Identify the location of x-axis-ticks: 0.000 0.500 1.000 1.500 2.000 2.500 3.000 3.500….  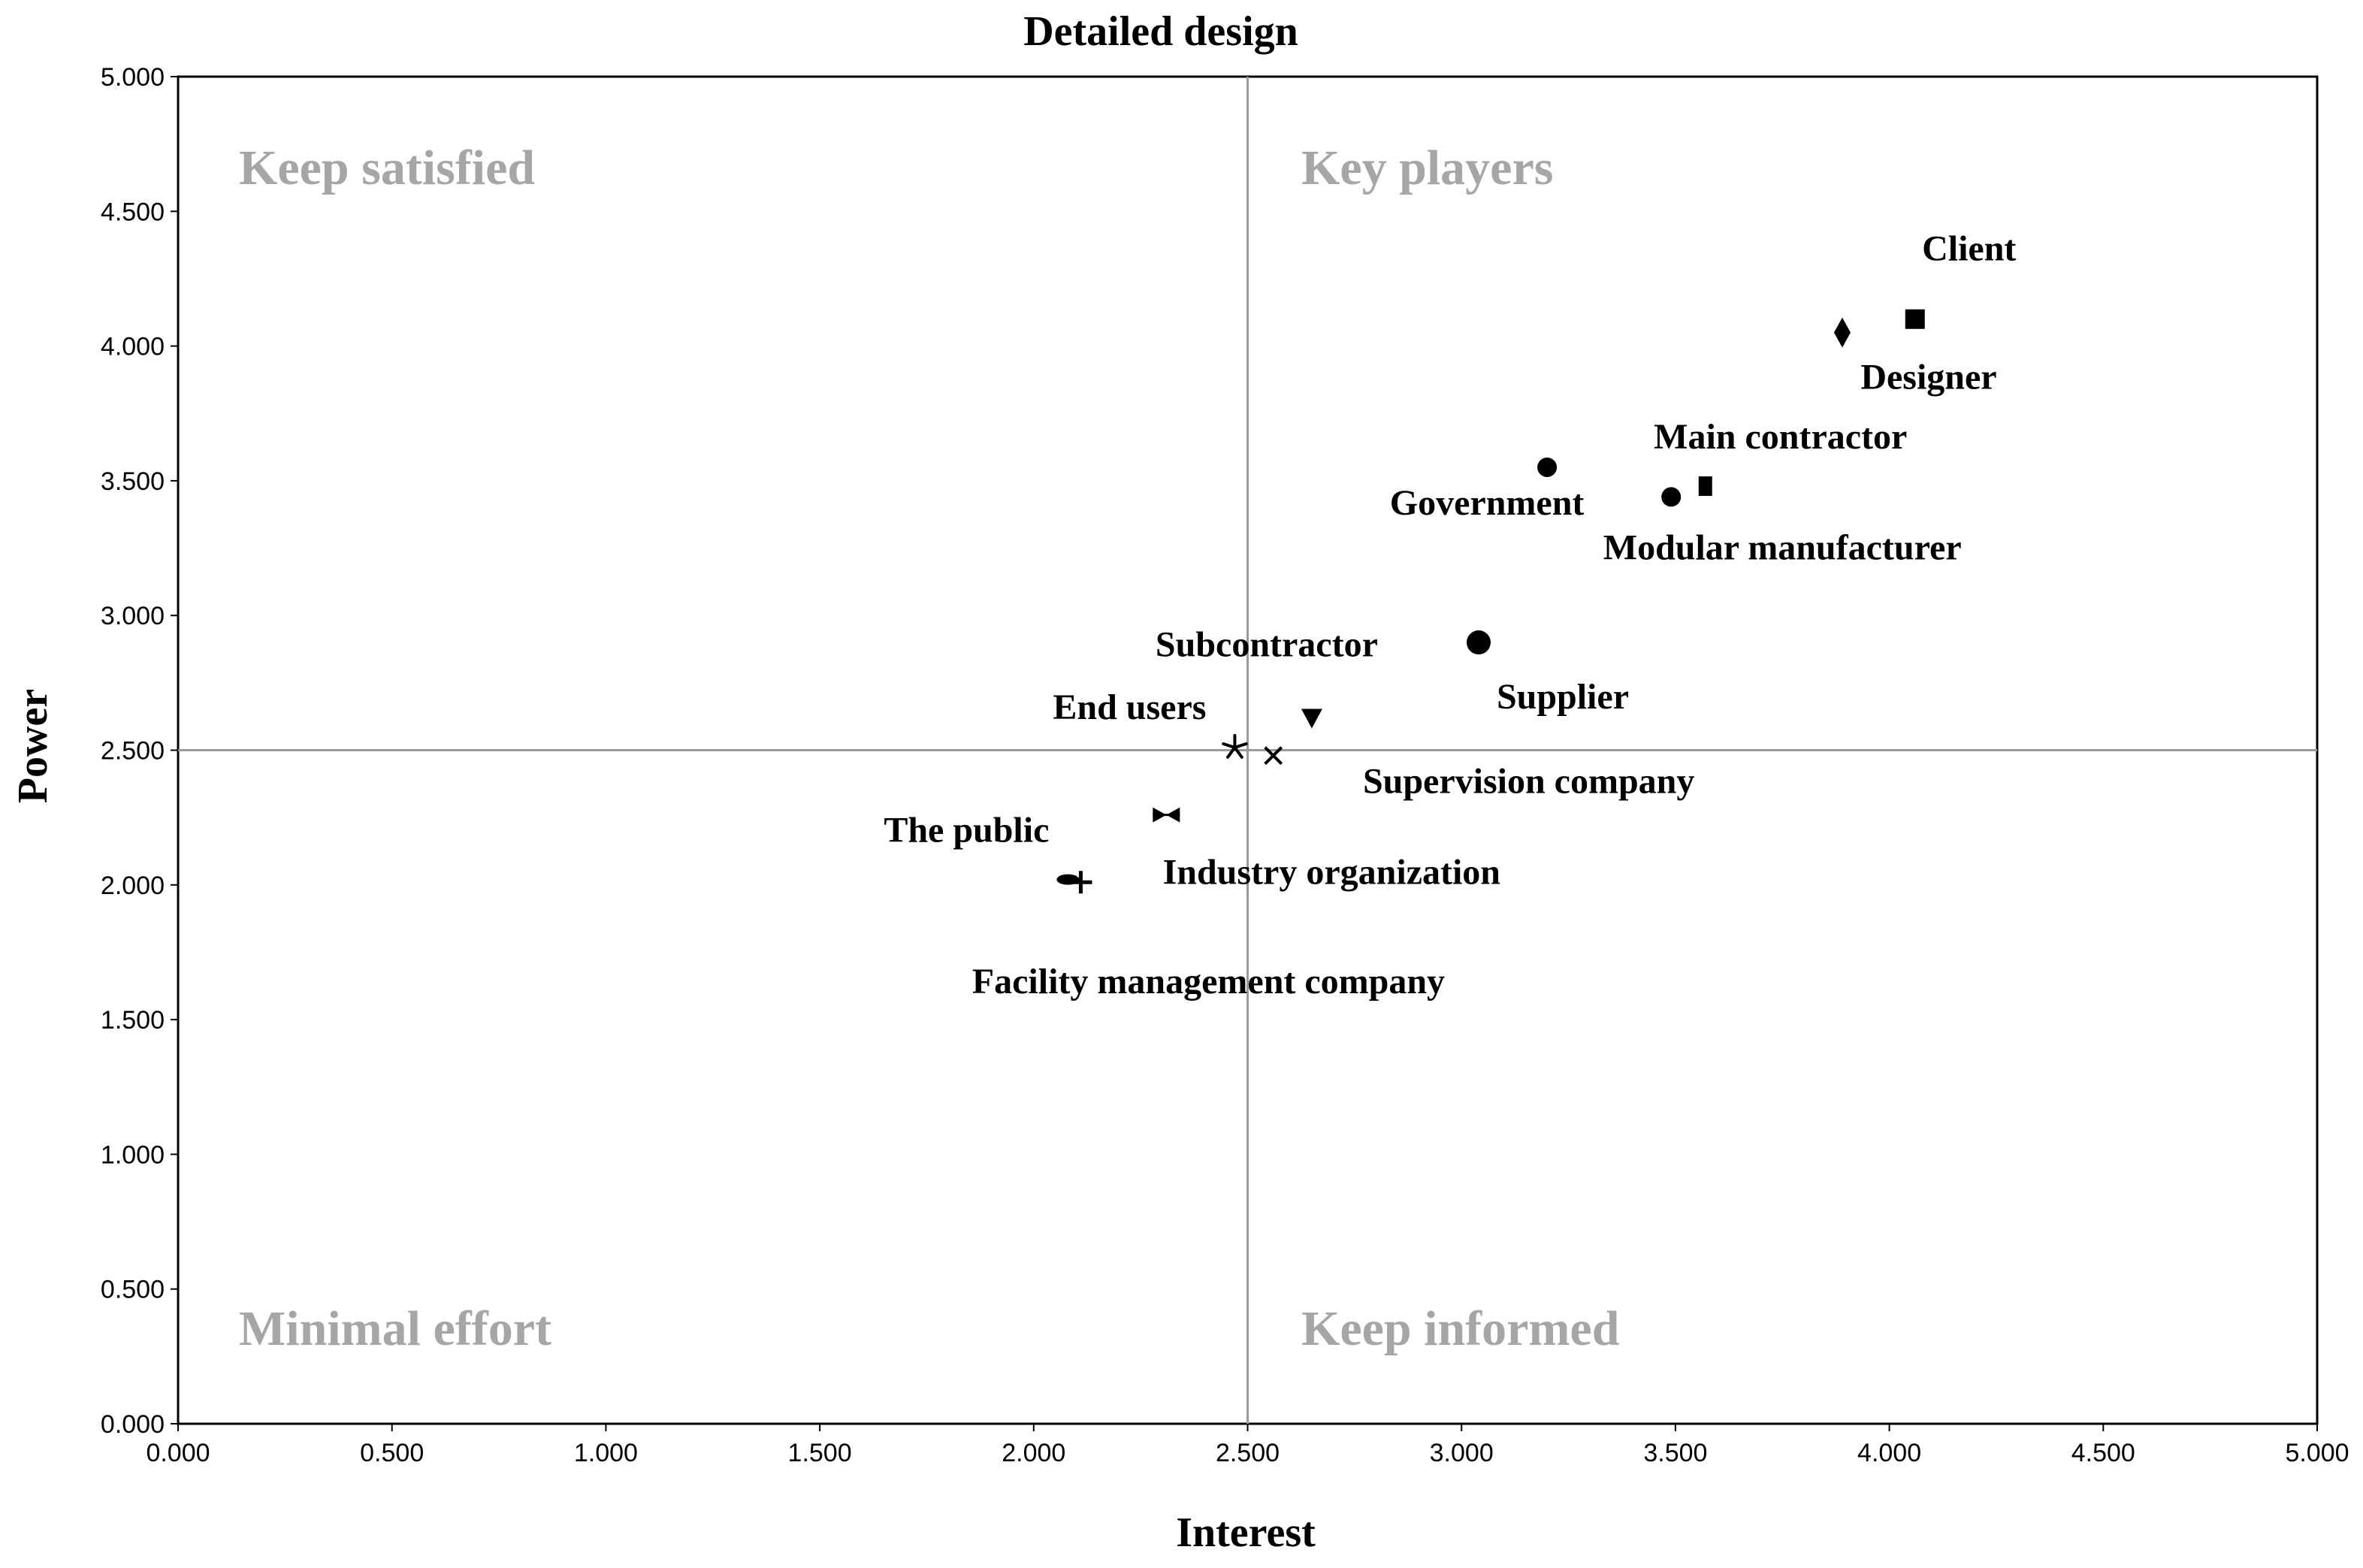
(1247, 1445).